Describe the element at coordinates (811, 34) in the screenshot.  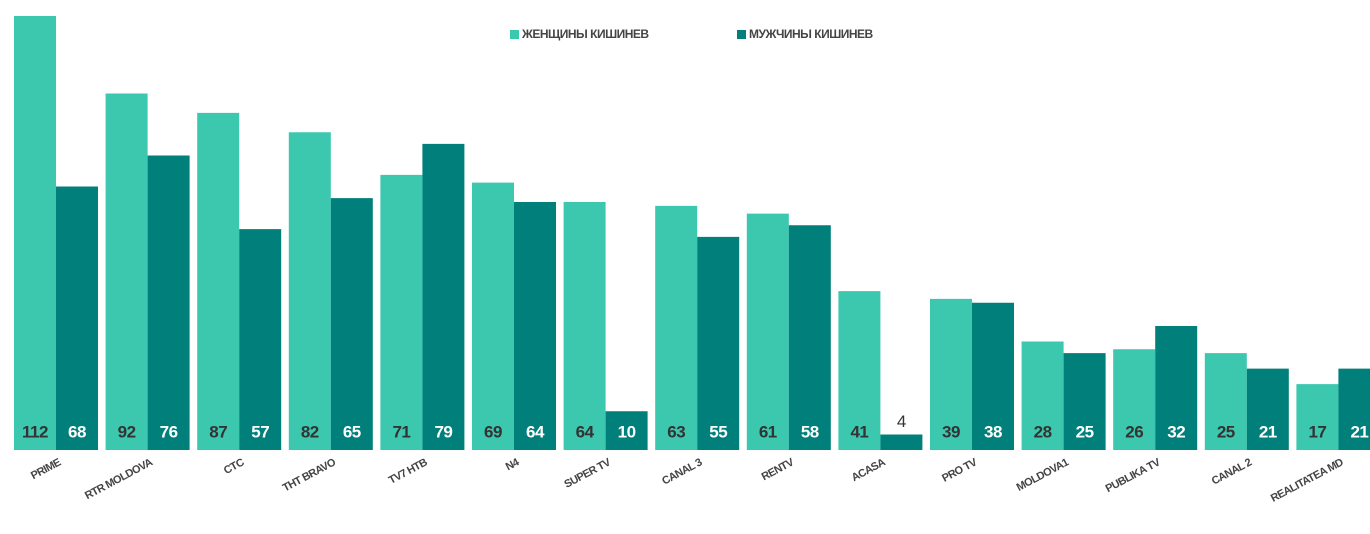
I see `legend-label: МУЖЧИНЫ КИШИНЕВ` at that location.